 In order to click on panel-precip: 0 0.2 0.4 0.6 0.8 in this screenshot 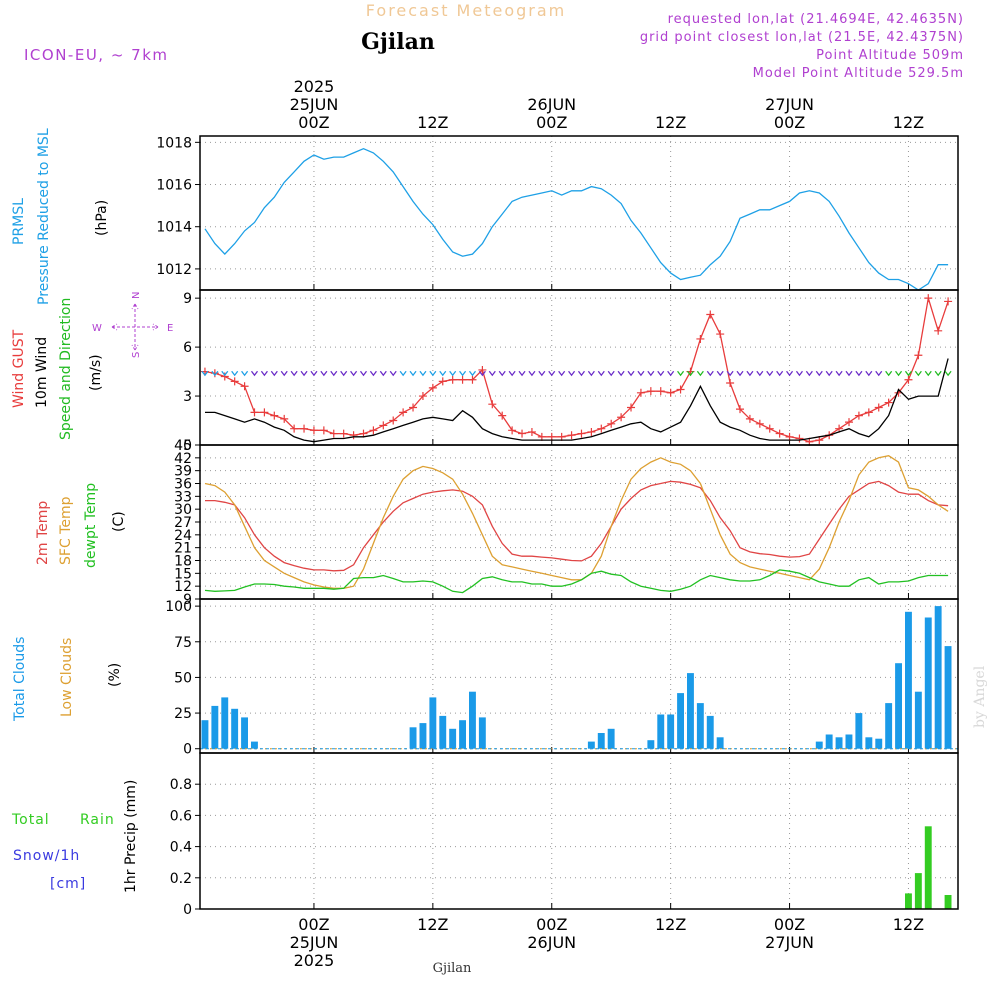, I will do `click(564, 835)`.